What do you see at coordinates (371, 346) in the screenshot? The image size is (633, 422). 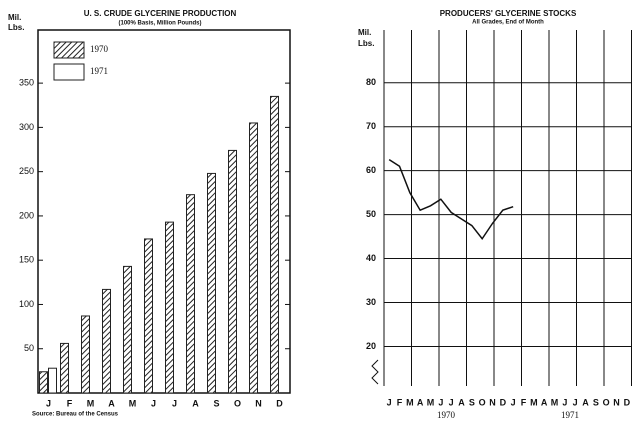 I see `y-tick-label: 20` at bounding box center [371, 346].